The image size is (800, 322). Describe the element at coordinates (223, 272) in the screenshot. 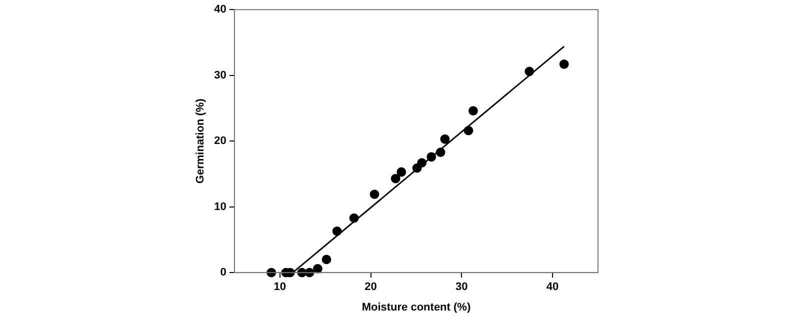

I see `y-tick-label: 0` at that location.